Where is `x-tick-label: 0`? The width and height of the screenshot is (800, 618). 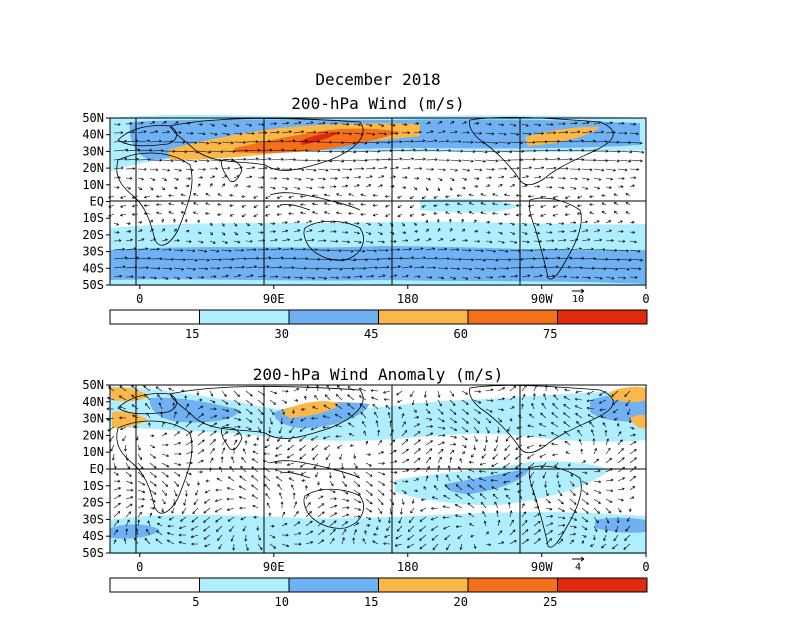
x-tick-label: 0 is located at coordinates (139, 299).